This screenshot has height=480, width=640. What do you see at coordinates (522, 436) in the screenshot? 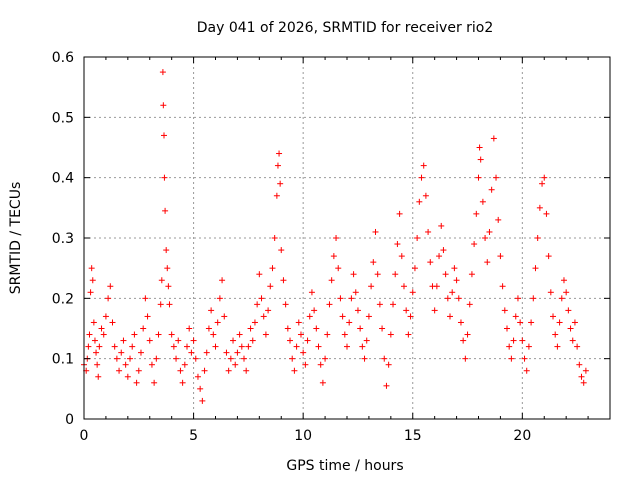
I see `x-tick-label: 20` at bounding box center [522, 436].